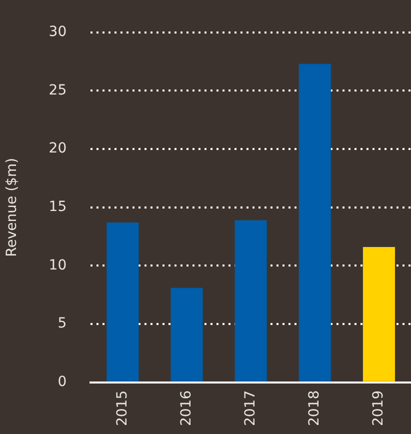 The width and height of the screenshot is (411, 434). Describe the element at coordinates (250, 408) in the screenshot. I see `x-tick-label: 2017` at that location.